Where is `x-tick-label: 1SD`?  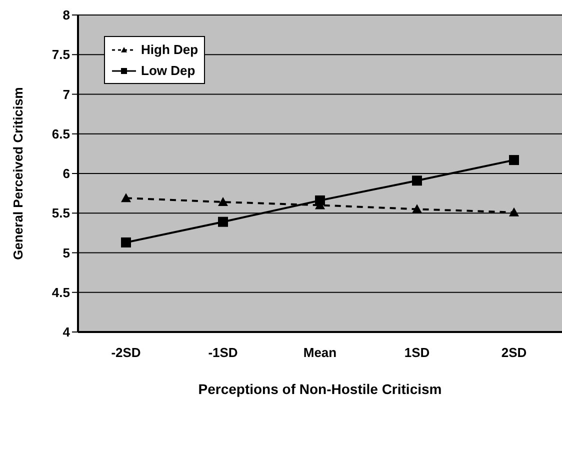 x-tick-label: 1SD is located at coordinates (417, 352).